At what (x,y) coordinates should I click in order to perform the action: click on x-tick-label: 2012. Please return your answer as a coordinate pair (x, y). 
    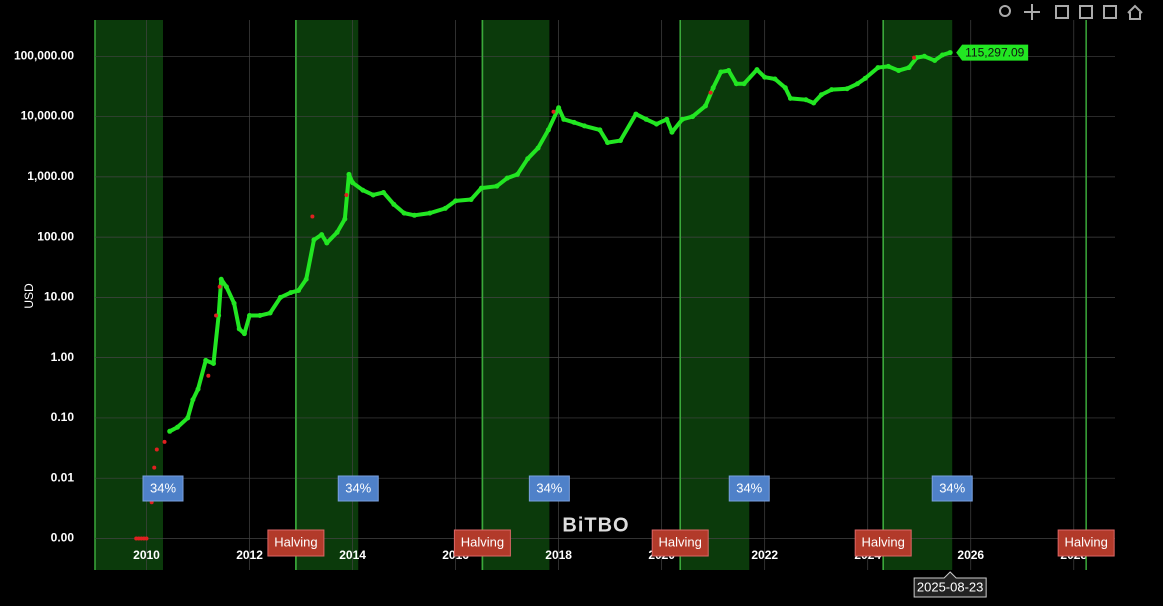
    Looking at the image, I should click on (249, 555).